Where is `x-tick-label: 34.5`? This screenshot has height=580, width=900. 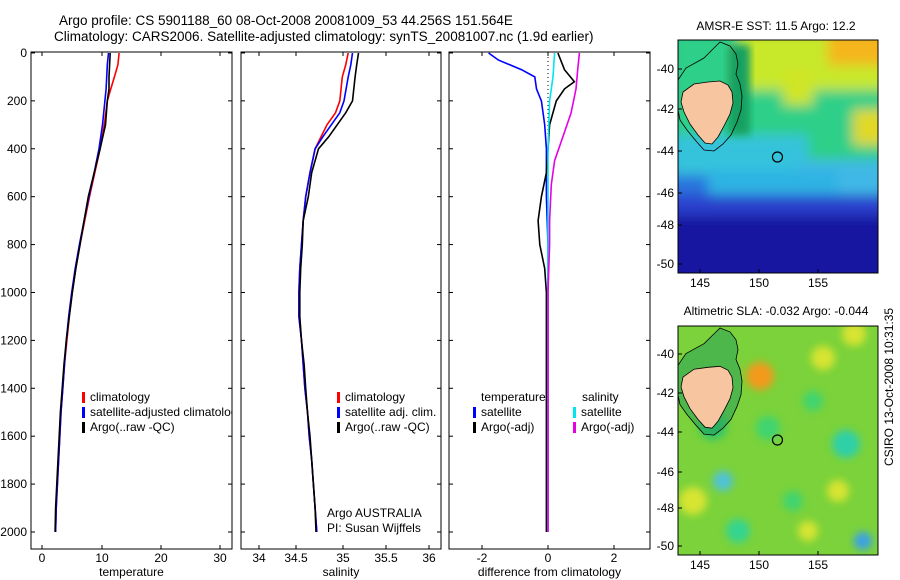 x-tick-label: 34.5 is located at coordinates (296, 558).